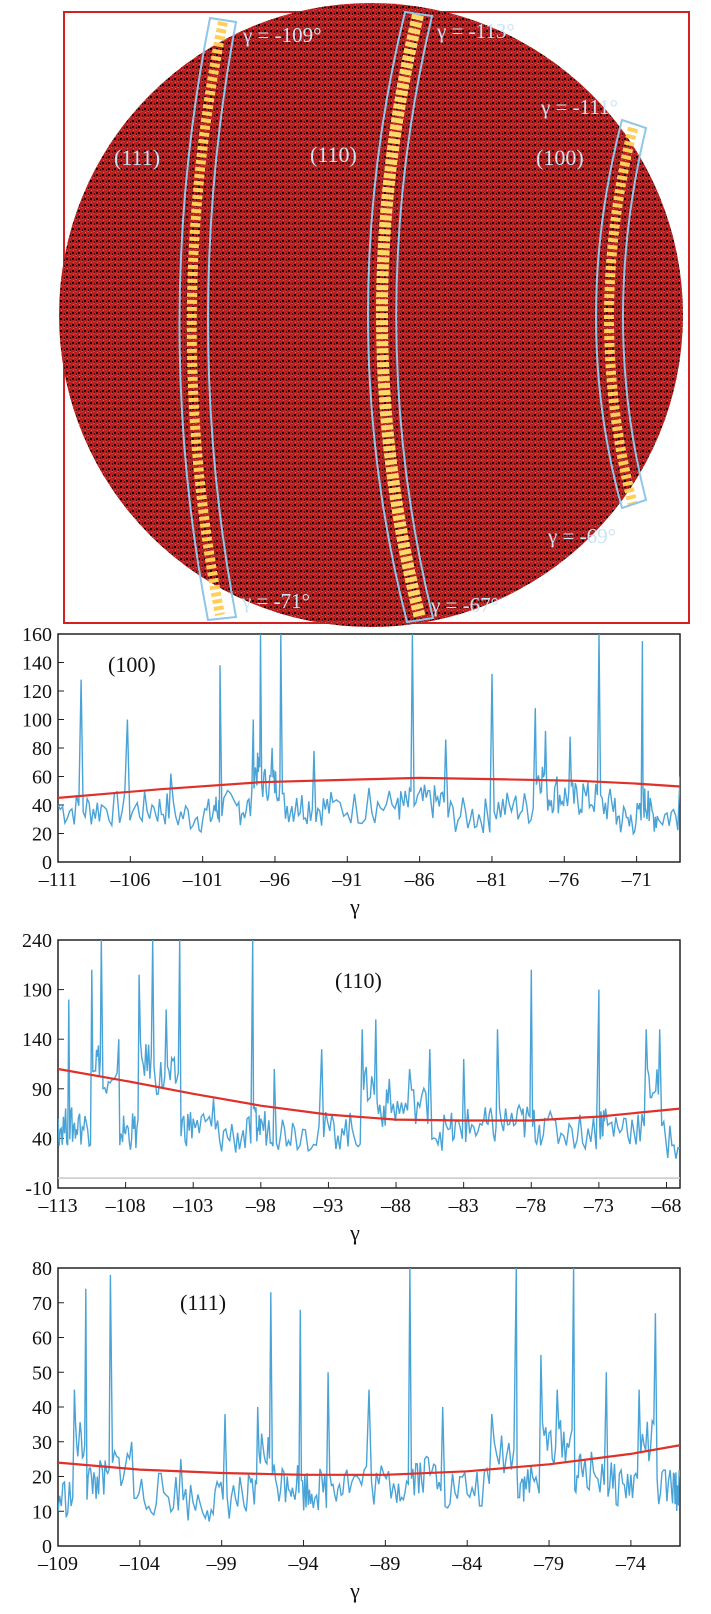 The width and height of the screenshot is (711, 1614). Describe the element at coordinates (346, 880) in the screenshot. I see `x-tick-label: –91` at that location.